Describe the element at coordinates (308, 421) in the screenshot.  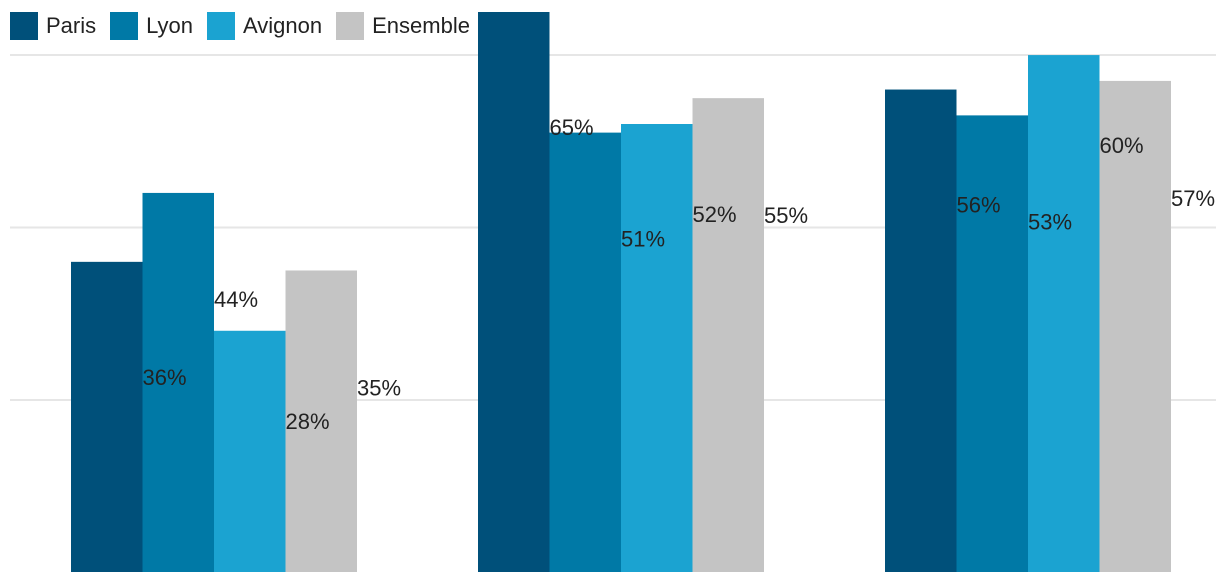
I see `value-label-avignon-group-1: 28%` at that location.